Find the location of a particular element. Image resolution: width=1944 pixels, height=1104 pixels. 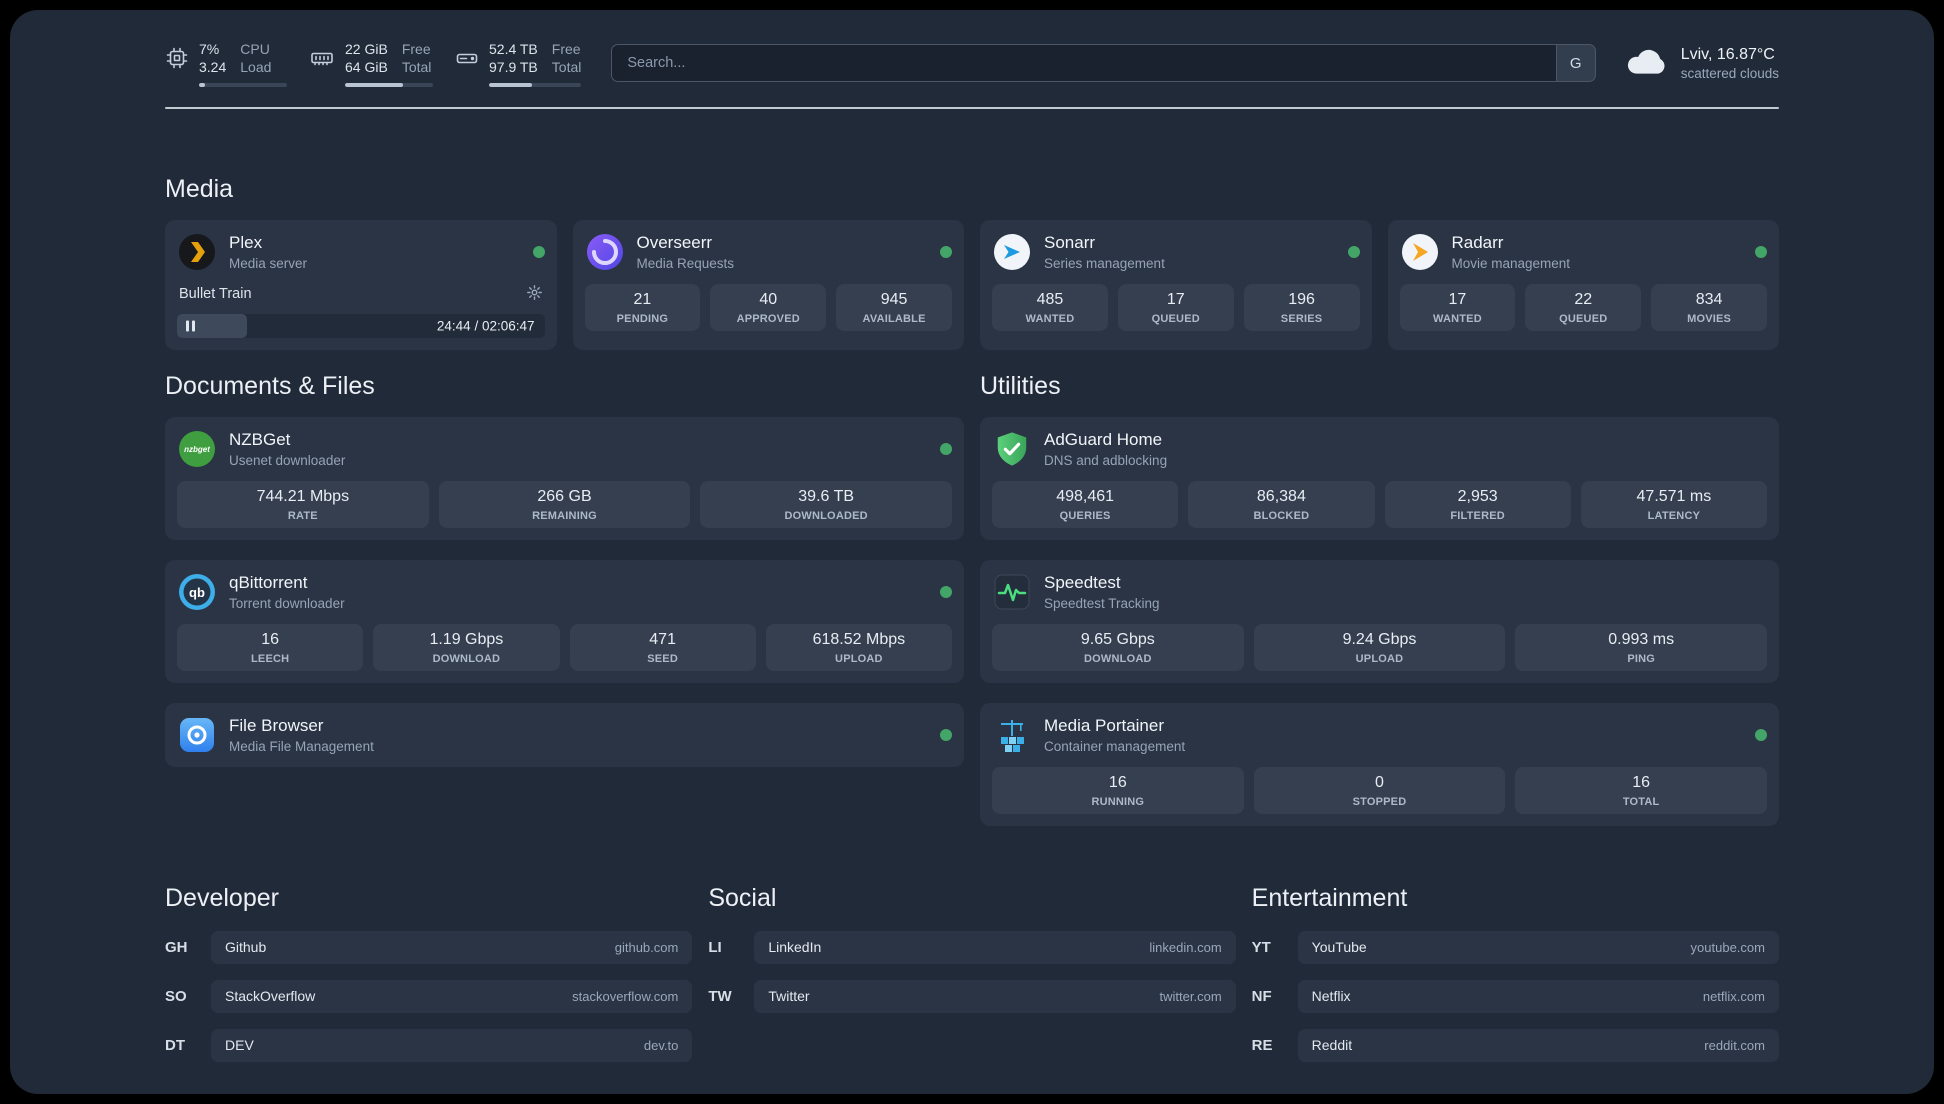

cpu-icon is located at coordinates (177, 58).